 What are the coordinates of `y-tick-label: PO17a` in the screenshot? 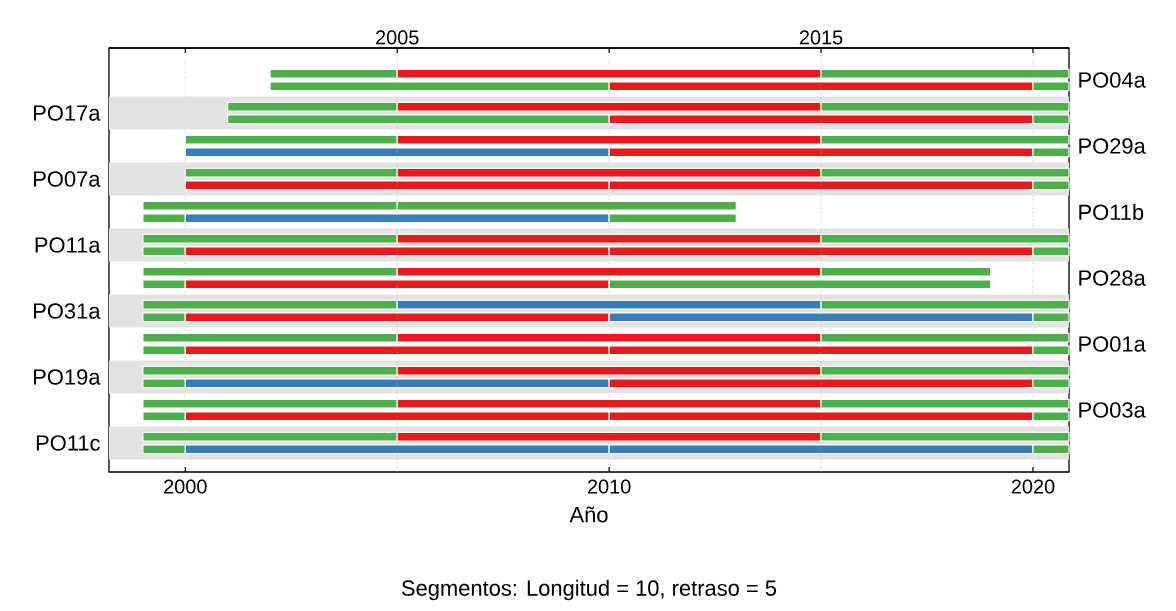 It's located at (67, 113).